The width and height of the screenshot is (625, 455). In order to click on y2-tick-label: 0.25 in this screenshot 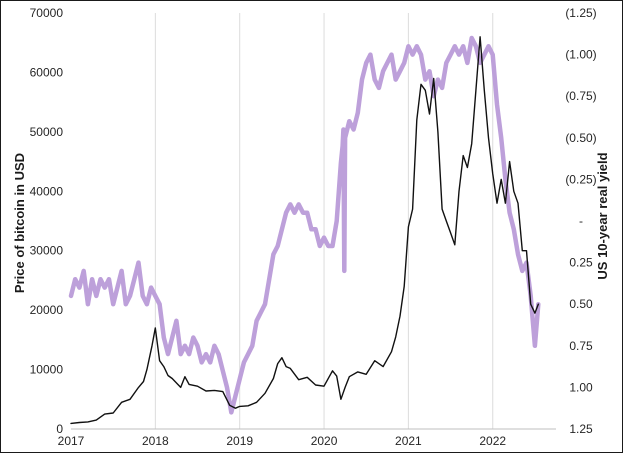, I will do `click(581, 263)`.